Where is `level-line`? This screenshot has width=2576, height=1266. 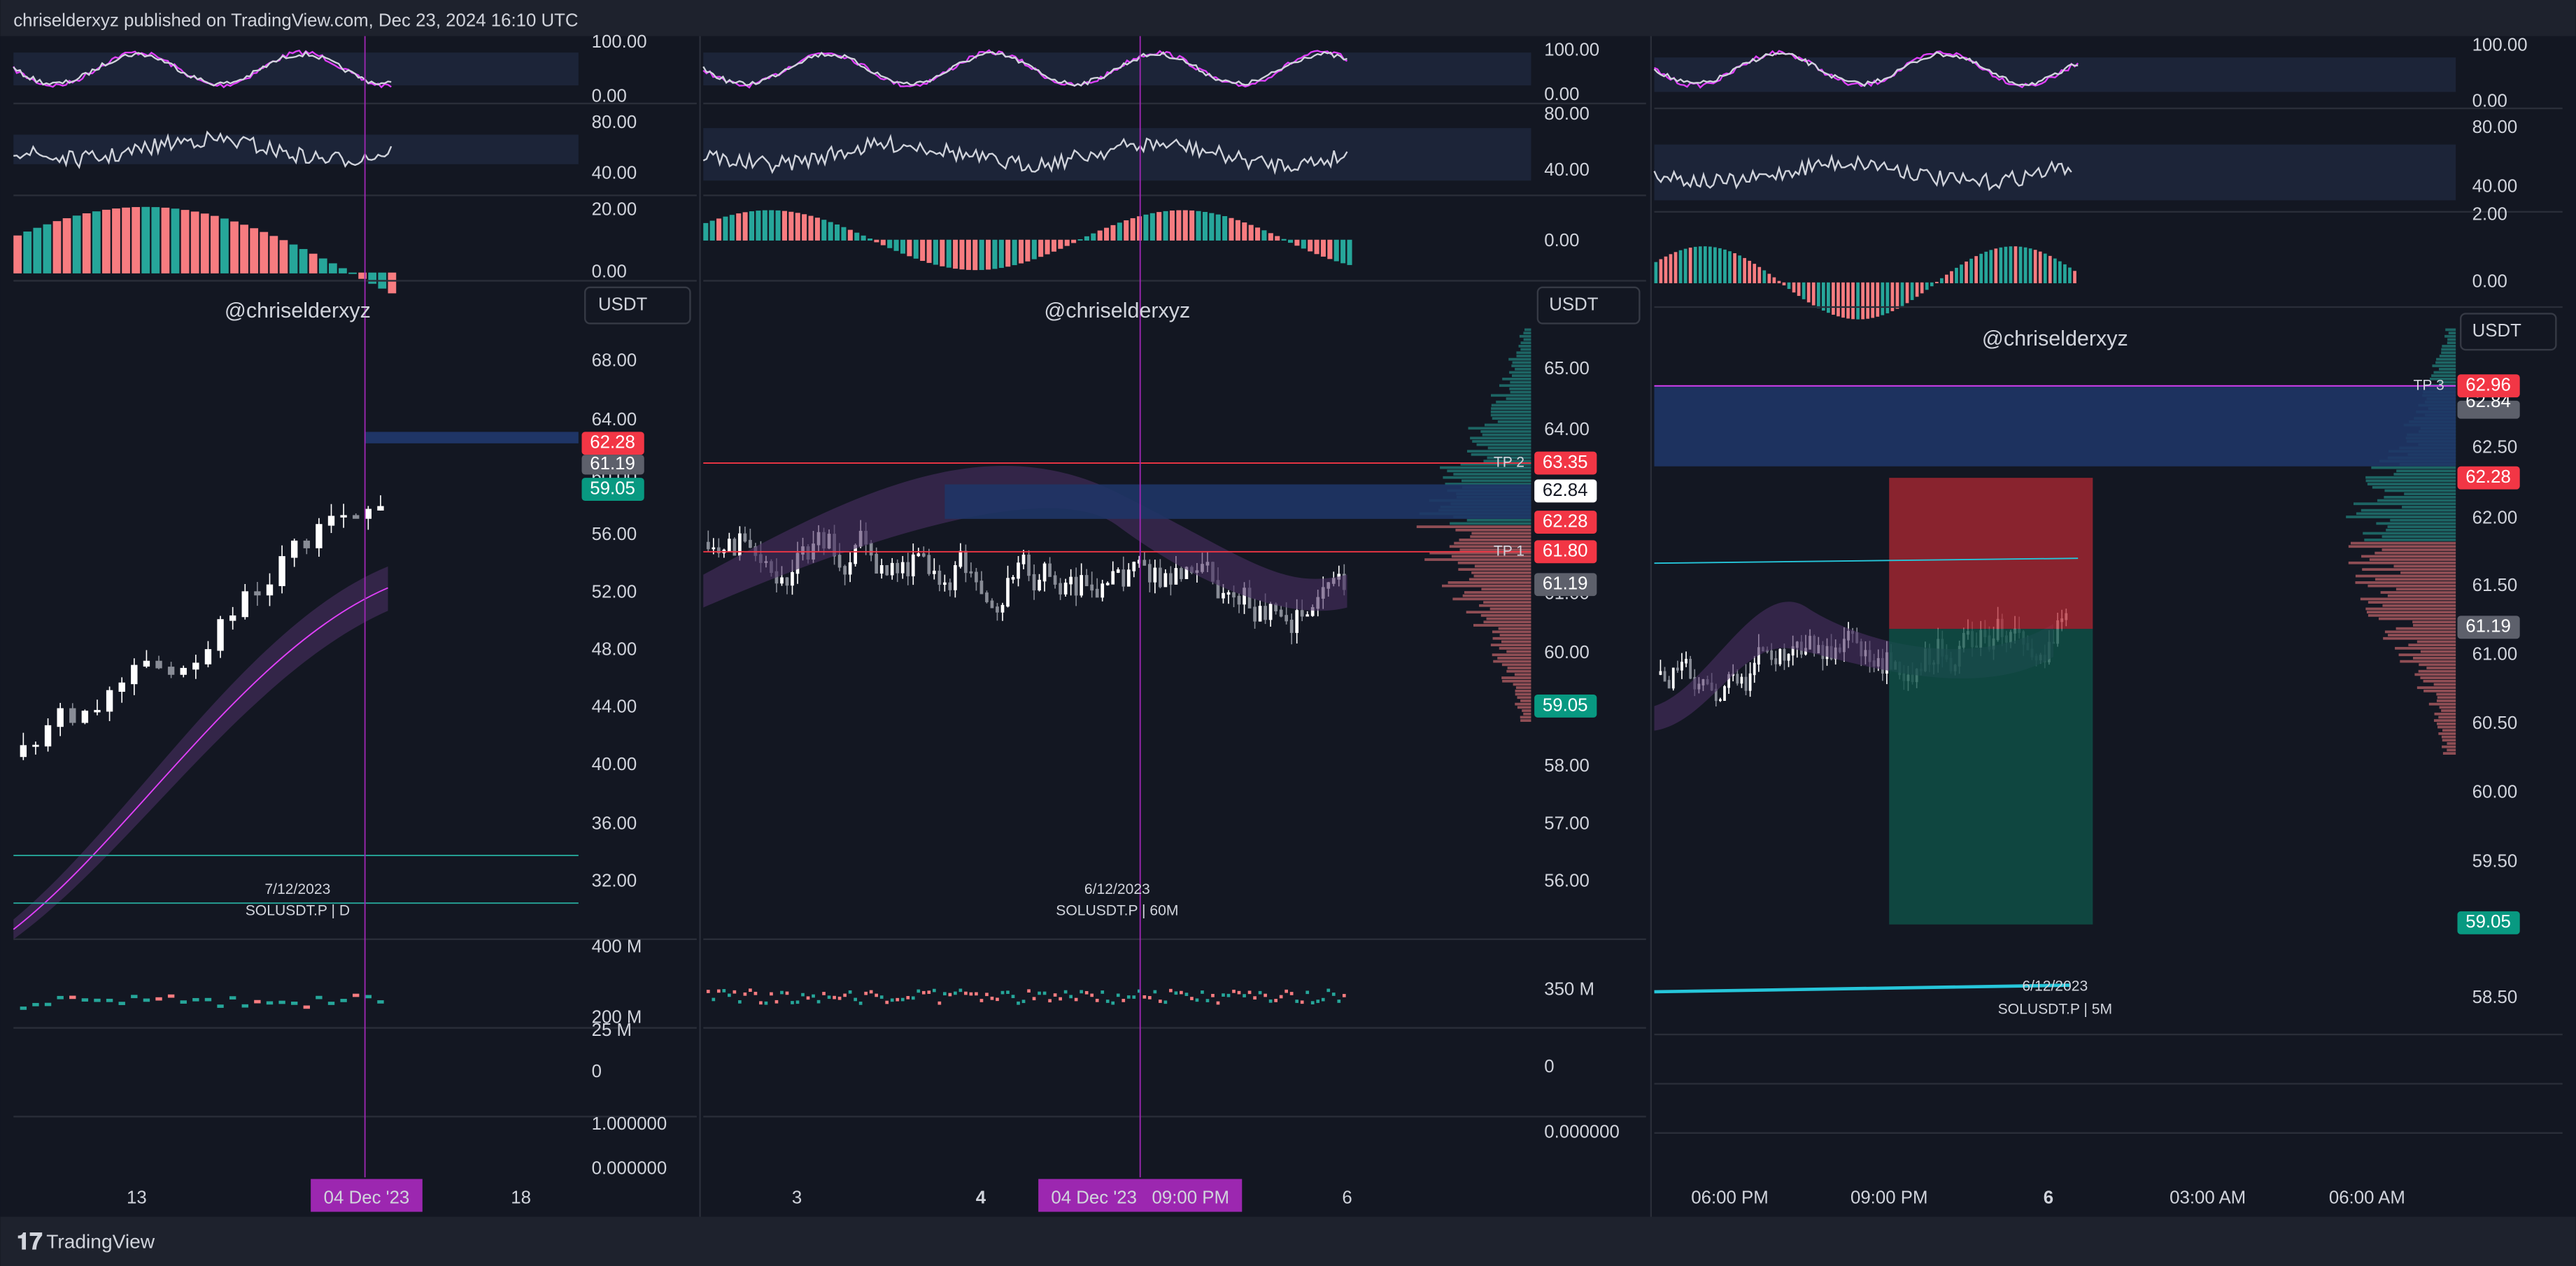
level-line is located at coordinates (1866, 560).